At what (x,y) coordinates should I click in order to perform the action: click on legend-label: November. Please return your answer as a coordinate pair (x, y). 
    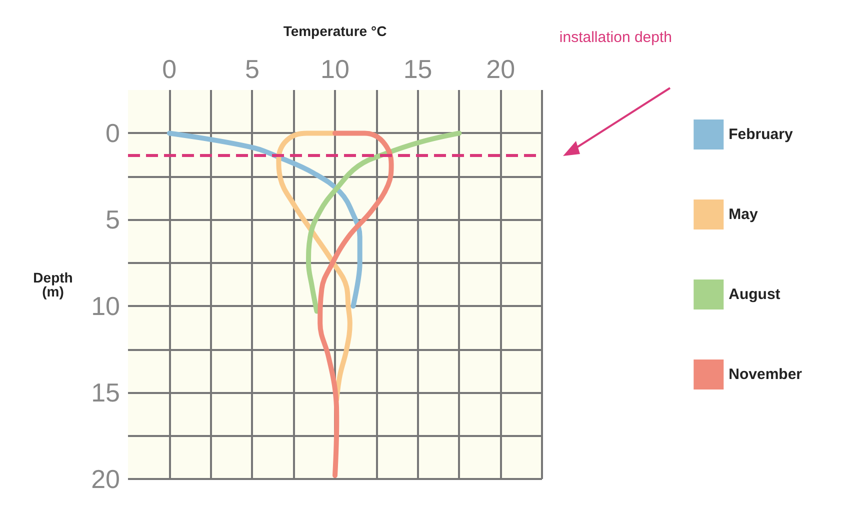
    Looking at the image, I should click on (765, 374).